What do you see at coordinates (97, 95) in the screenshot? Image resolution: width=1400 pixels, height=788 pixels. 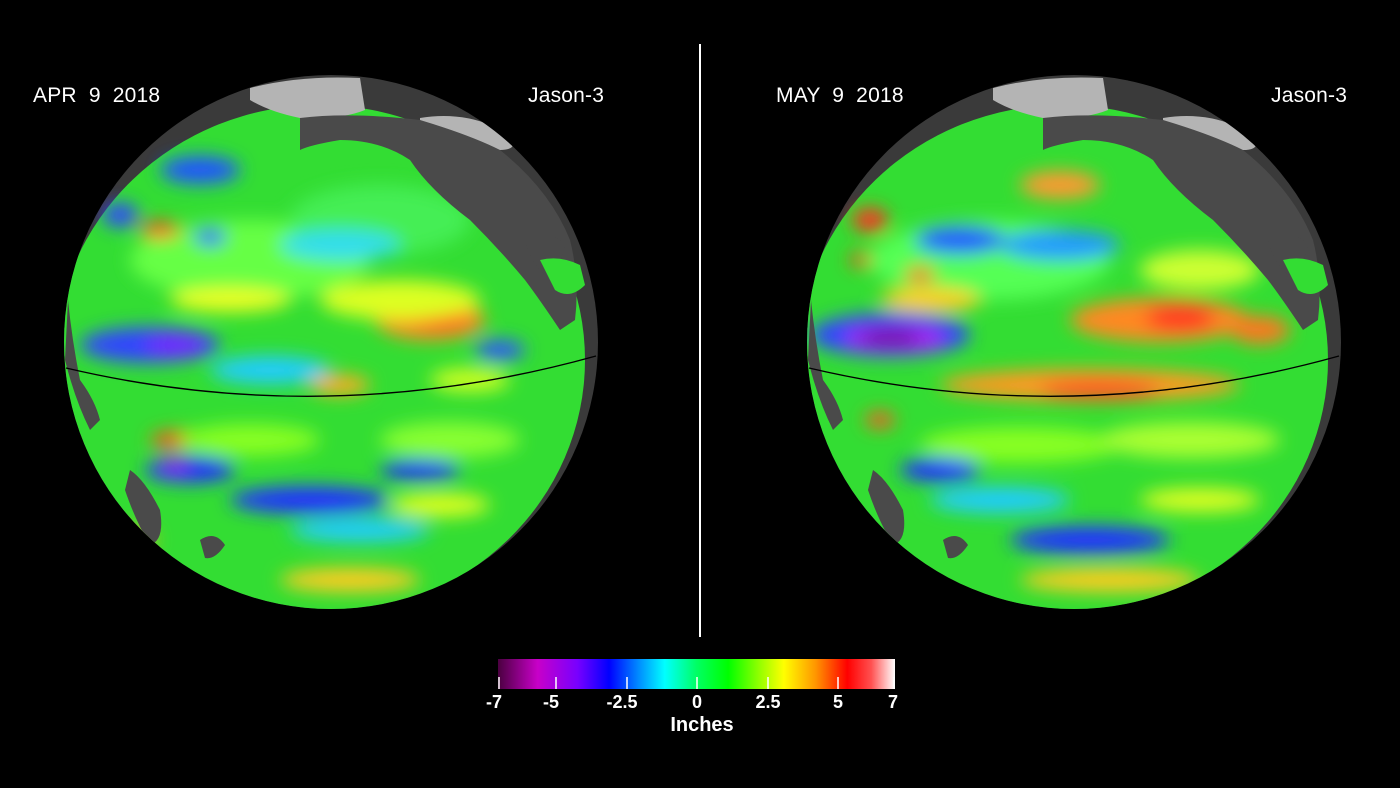 I see `left-date-label: APR 9 2018` at bounding box center [97, 95].